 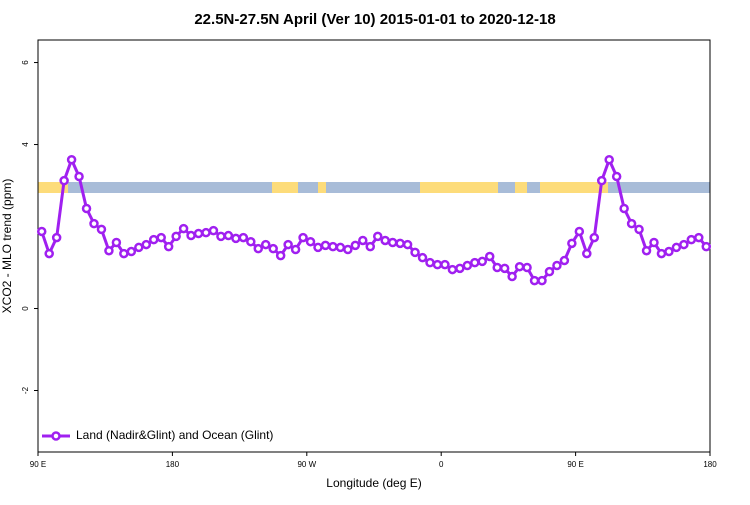 What do you see at coordinates (25, 390) in the screenshot?
I see `y-tick-label: -2` at bounding box center [25, 390].